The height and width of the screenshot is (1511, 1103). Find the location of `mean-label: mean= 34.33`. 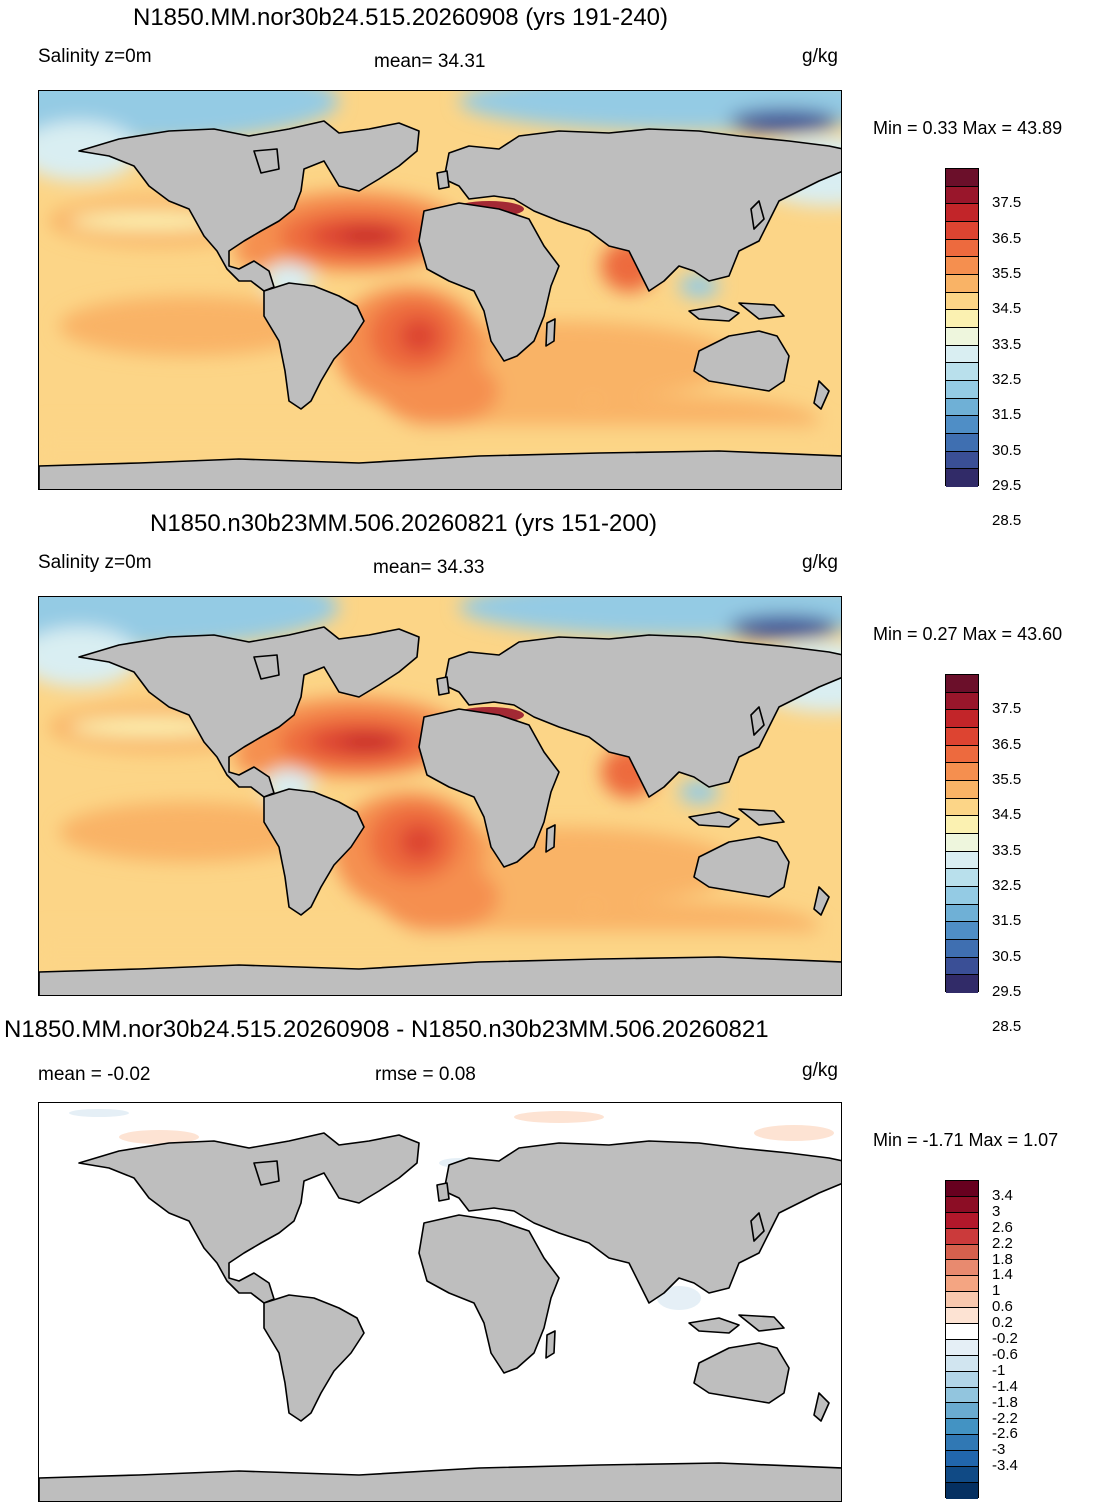

mean-label: mean= 34.33 is located at coordinates (429, 567).